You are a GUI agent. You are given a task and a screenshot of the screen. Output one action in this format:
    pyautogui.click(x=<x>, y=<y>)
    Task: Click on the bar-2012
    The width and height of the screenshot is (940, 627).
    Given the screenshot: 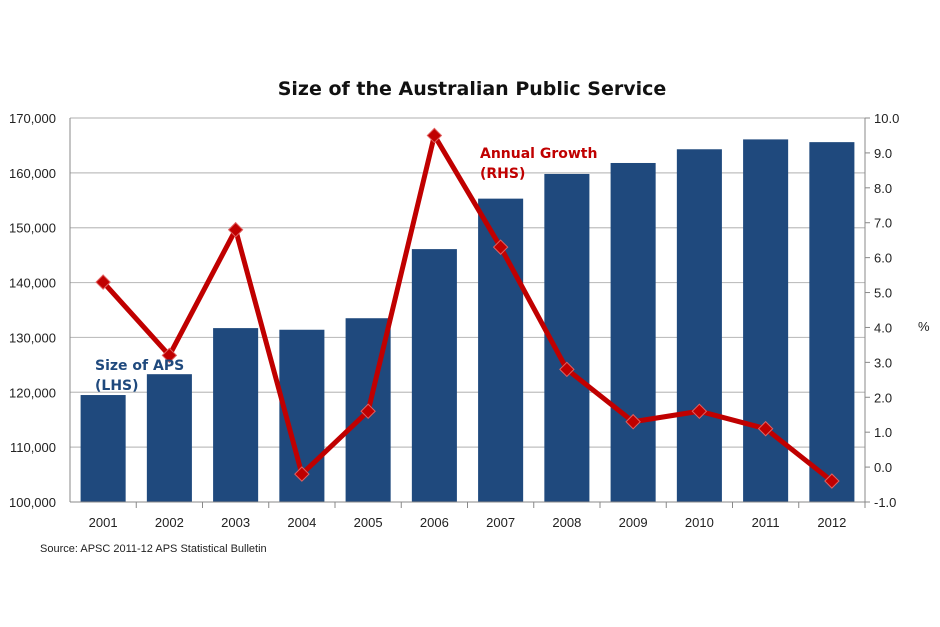 What is the action you would take?
    pyautogui.click(x=832, y=322)
    